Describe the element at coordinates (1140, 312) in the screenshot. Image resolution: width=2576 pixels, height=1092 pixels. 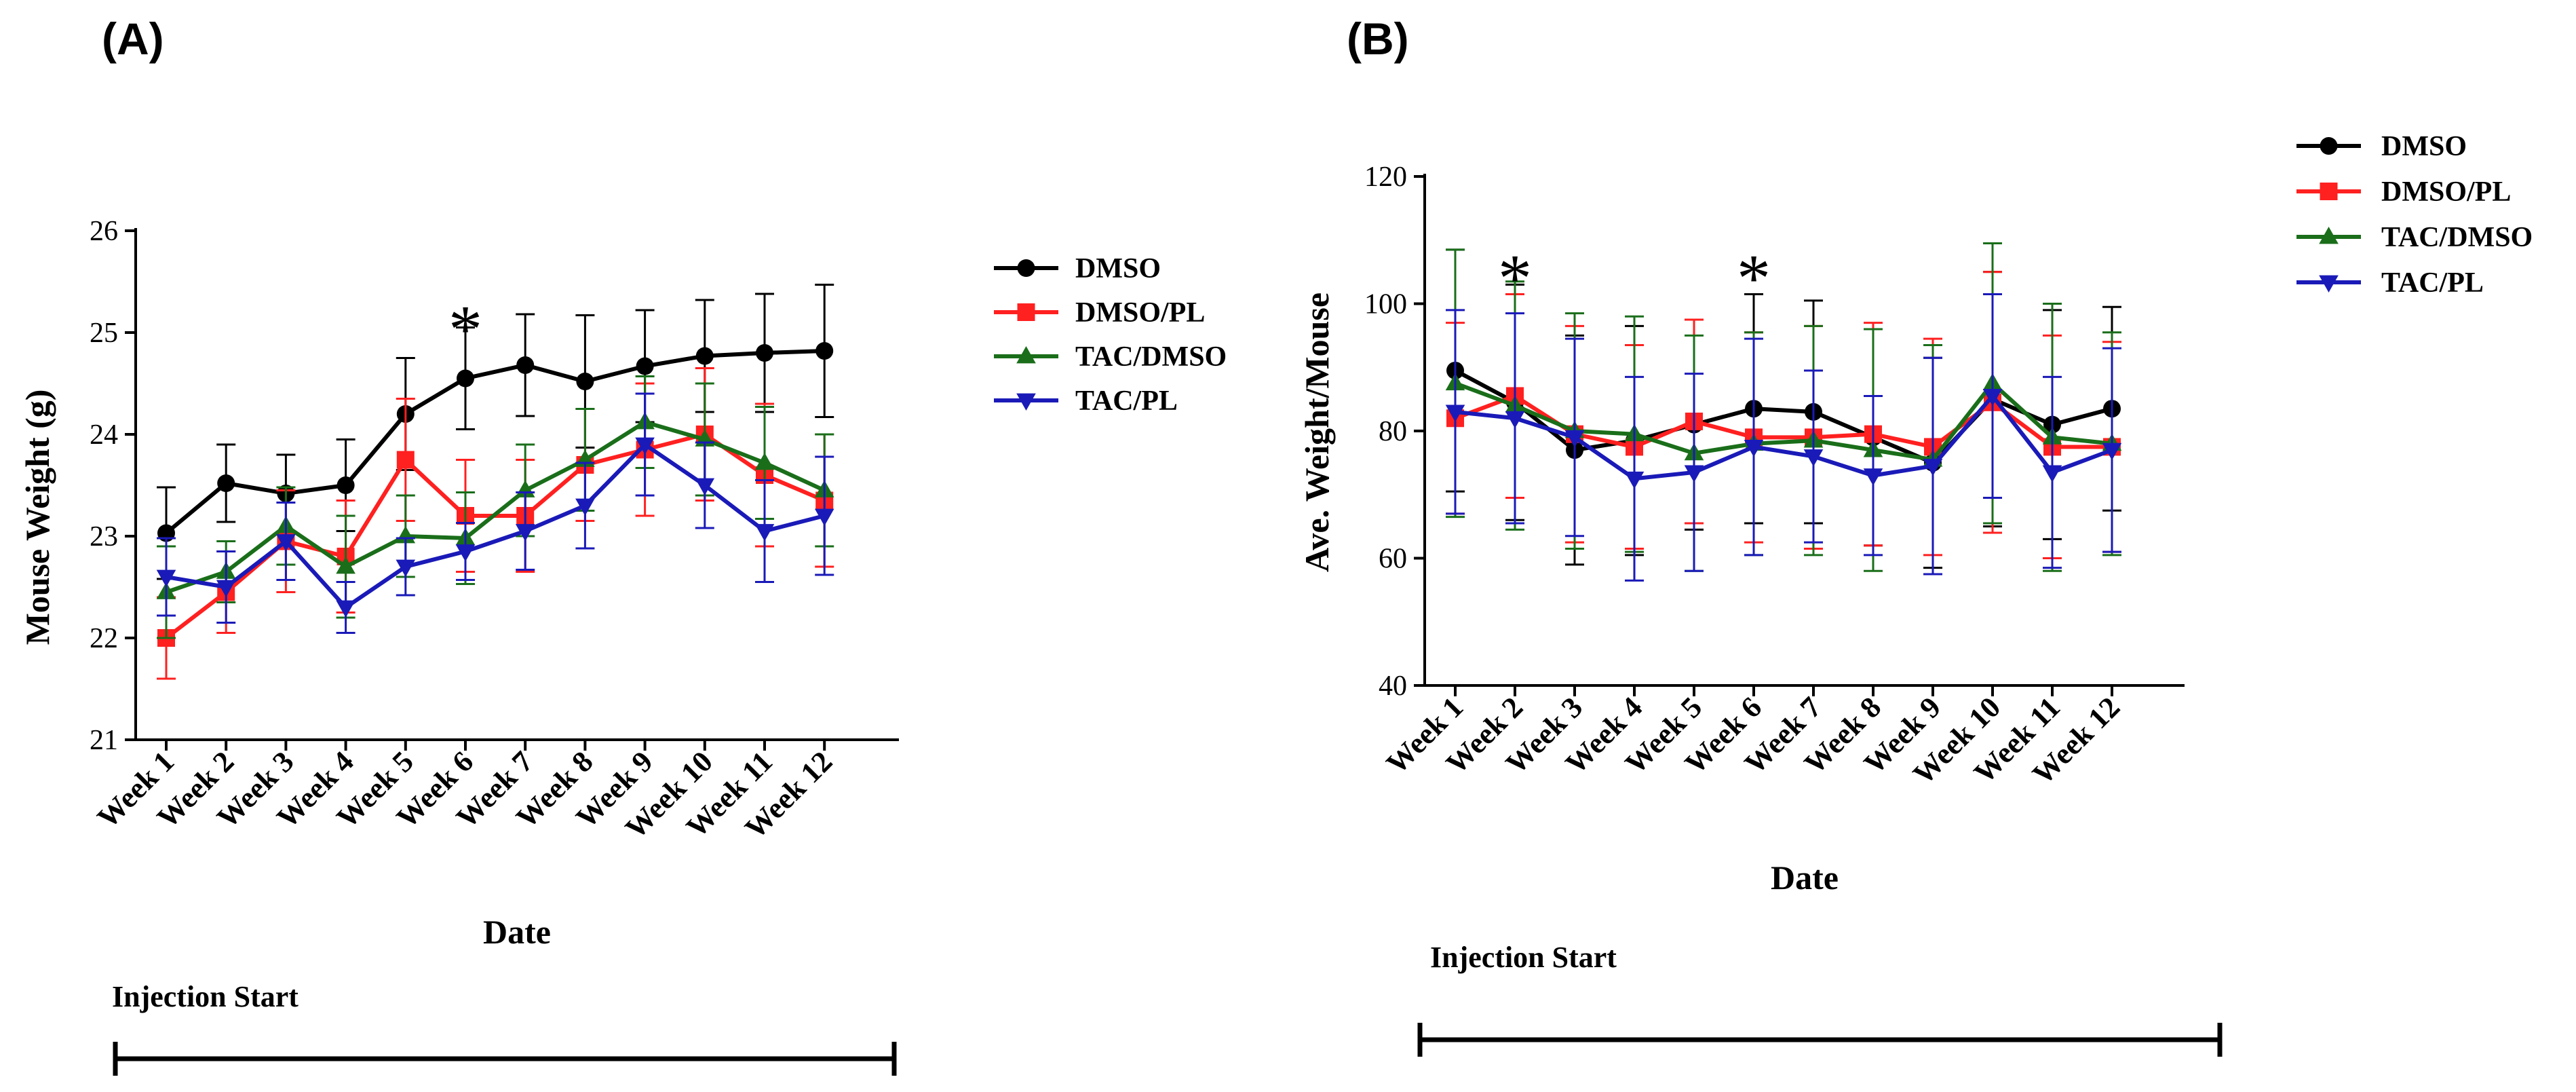
I see `panel-a-legend-label: DMSO/PL` at that location.